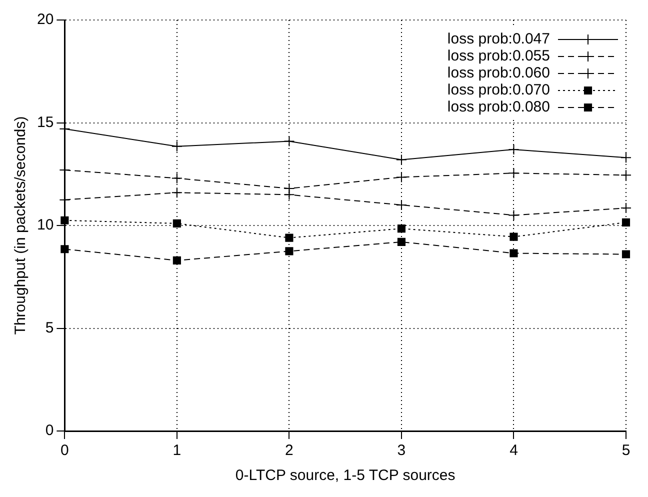  I want to click on y-tick-label: 5, so click(49, 327).